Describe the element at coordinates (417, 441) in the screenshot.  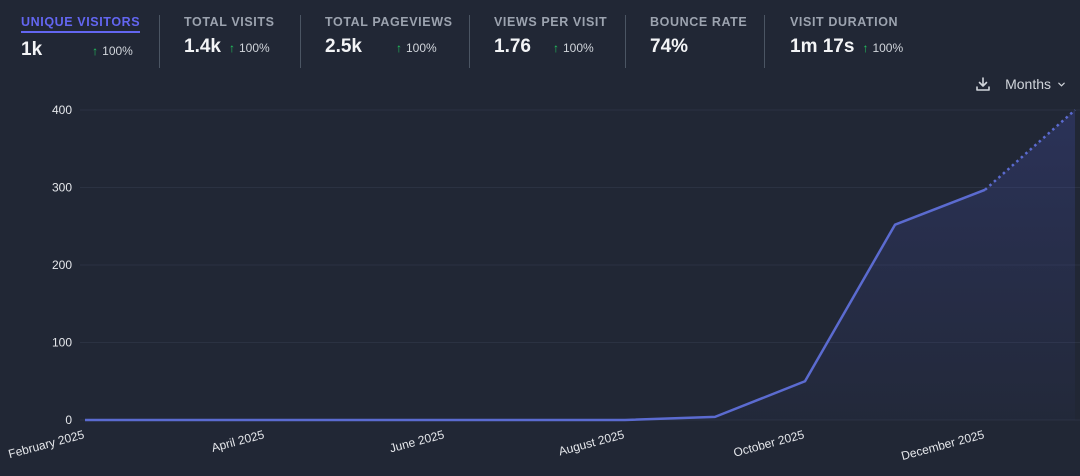
I see `svg-text: June 2025` at that location.